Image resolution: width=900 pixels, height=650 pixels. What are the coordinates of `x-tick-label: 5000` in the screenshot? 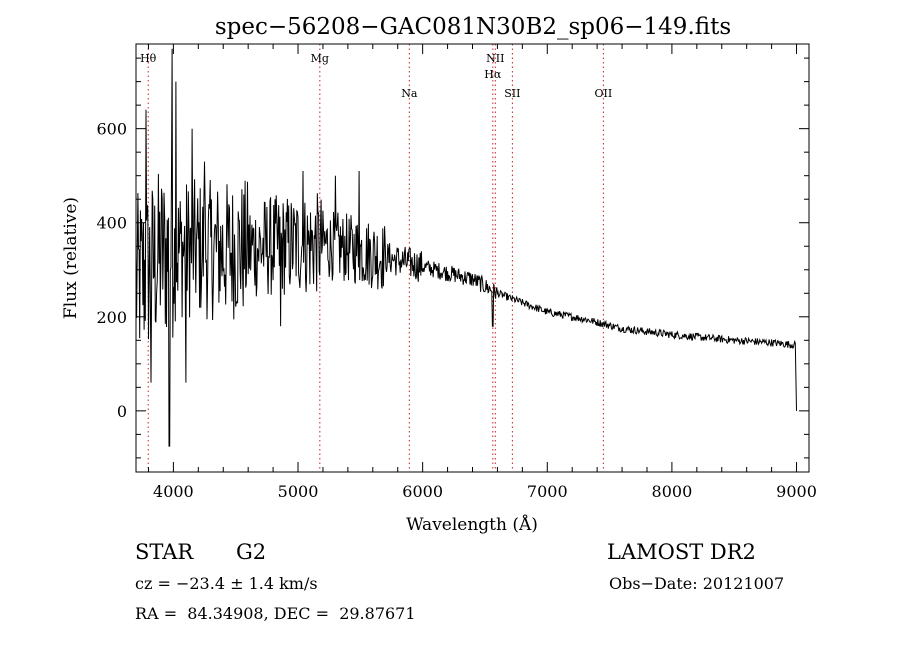 It's located at (298, 491).